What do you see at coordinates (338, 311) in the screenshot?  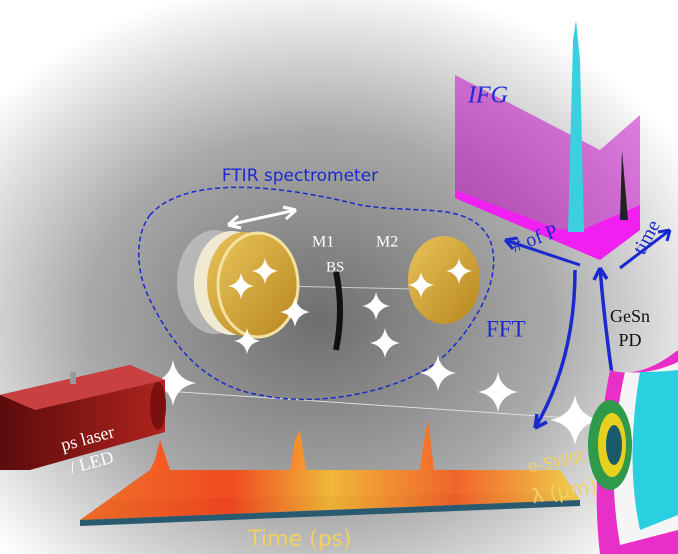 I see `beam-splitter` at bounding box center [338, 311].